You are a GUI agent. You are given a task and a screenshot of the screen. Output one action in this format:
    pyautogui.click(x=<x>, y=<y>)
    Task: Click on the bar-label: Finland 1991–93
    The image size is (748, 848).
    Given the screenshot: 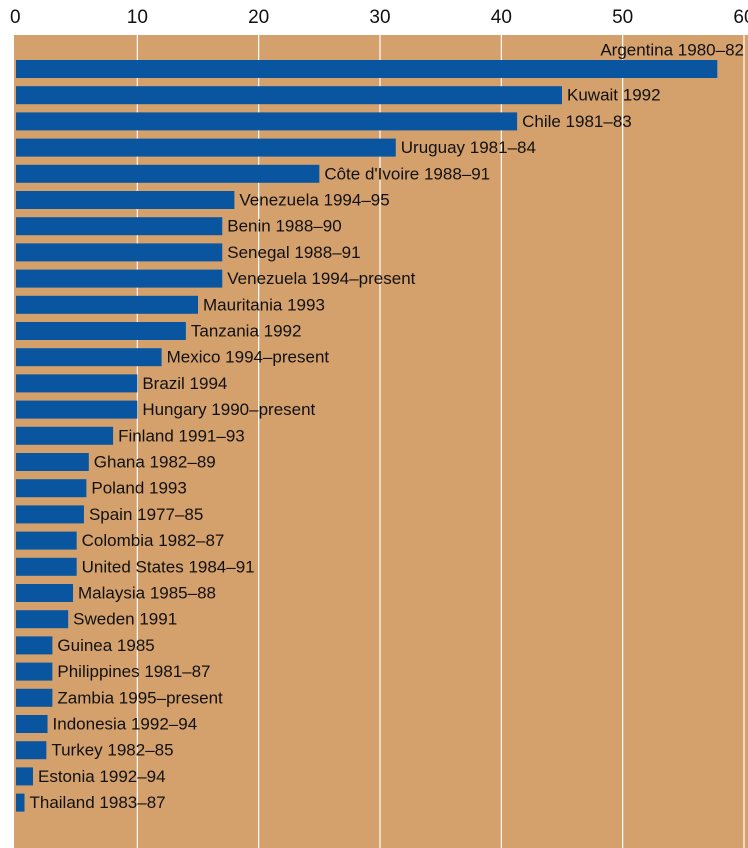 What is the action you would take?
    pyautogui.click(x=181, y=435)
    